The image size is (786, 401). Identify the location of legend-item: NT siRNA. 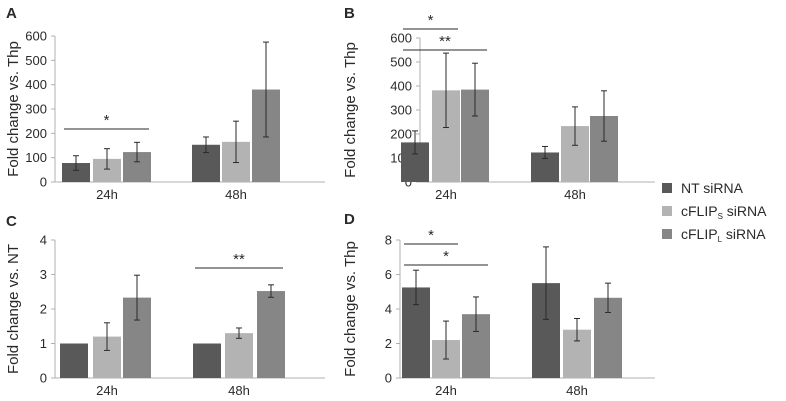
(703, 188).